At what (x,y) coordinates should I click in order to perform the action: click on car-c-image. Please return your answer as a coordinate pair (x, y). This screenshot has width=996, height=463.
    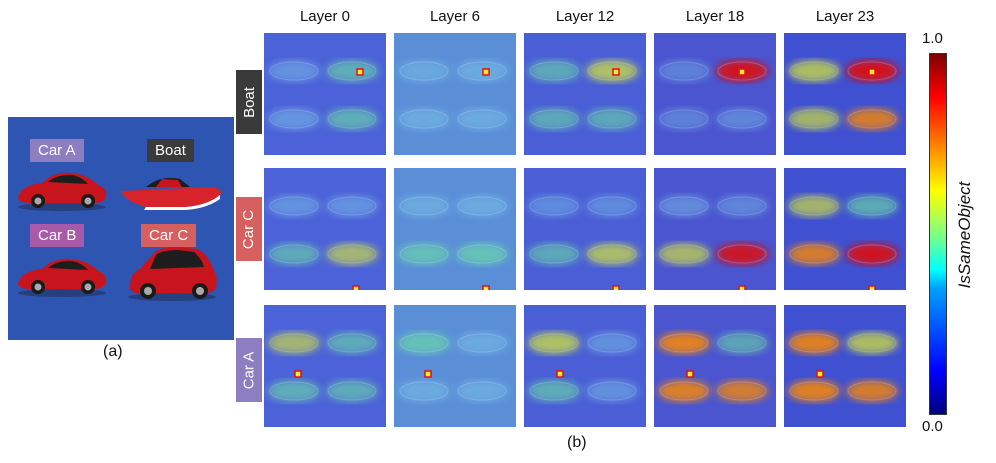
    Looking at the image, I should click on (172, 274).